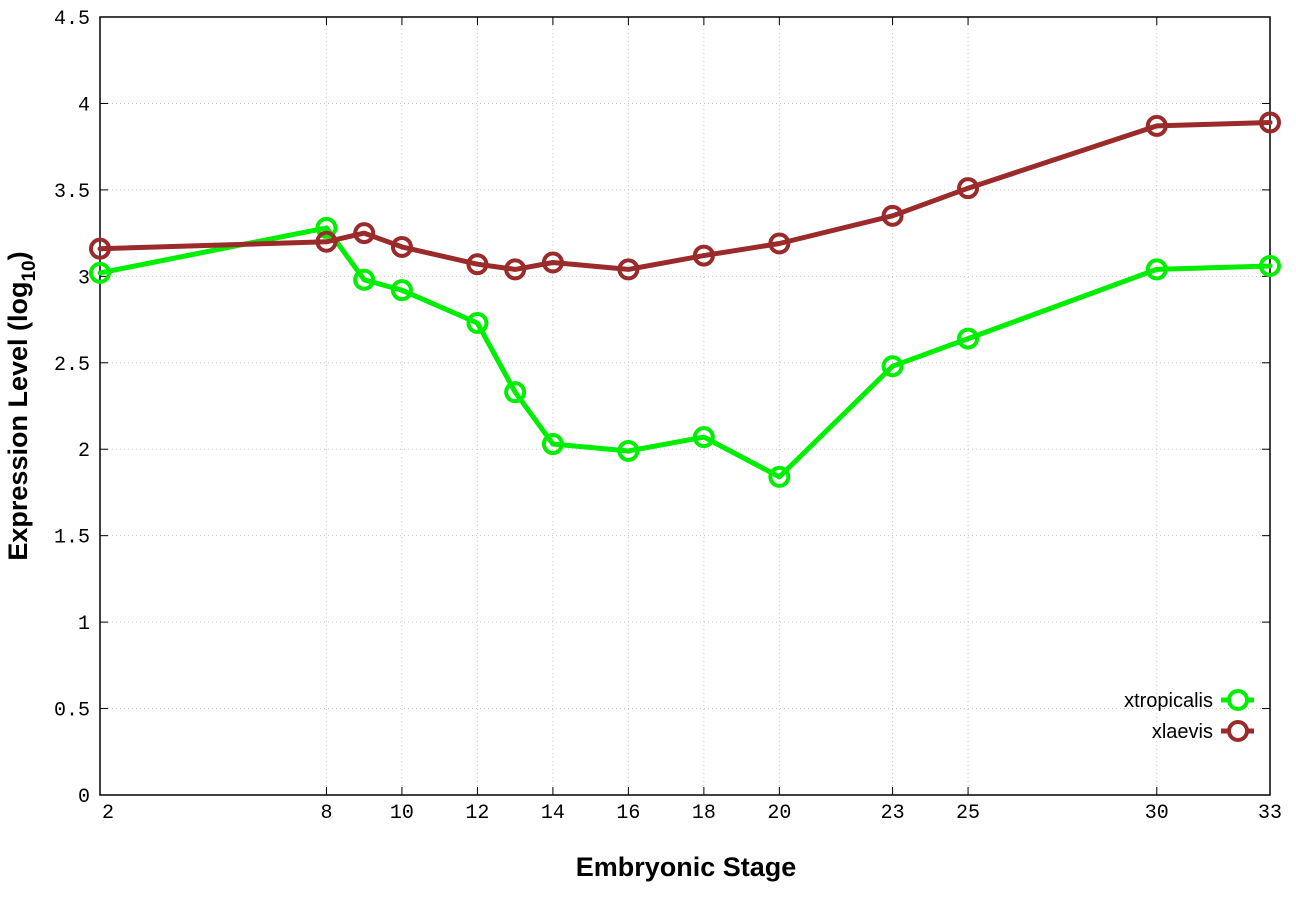  I want to click on x-tick-label: 23, so click(893, 813).